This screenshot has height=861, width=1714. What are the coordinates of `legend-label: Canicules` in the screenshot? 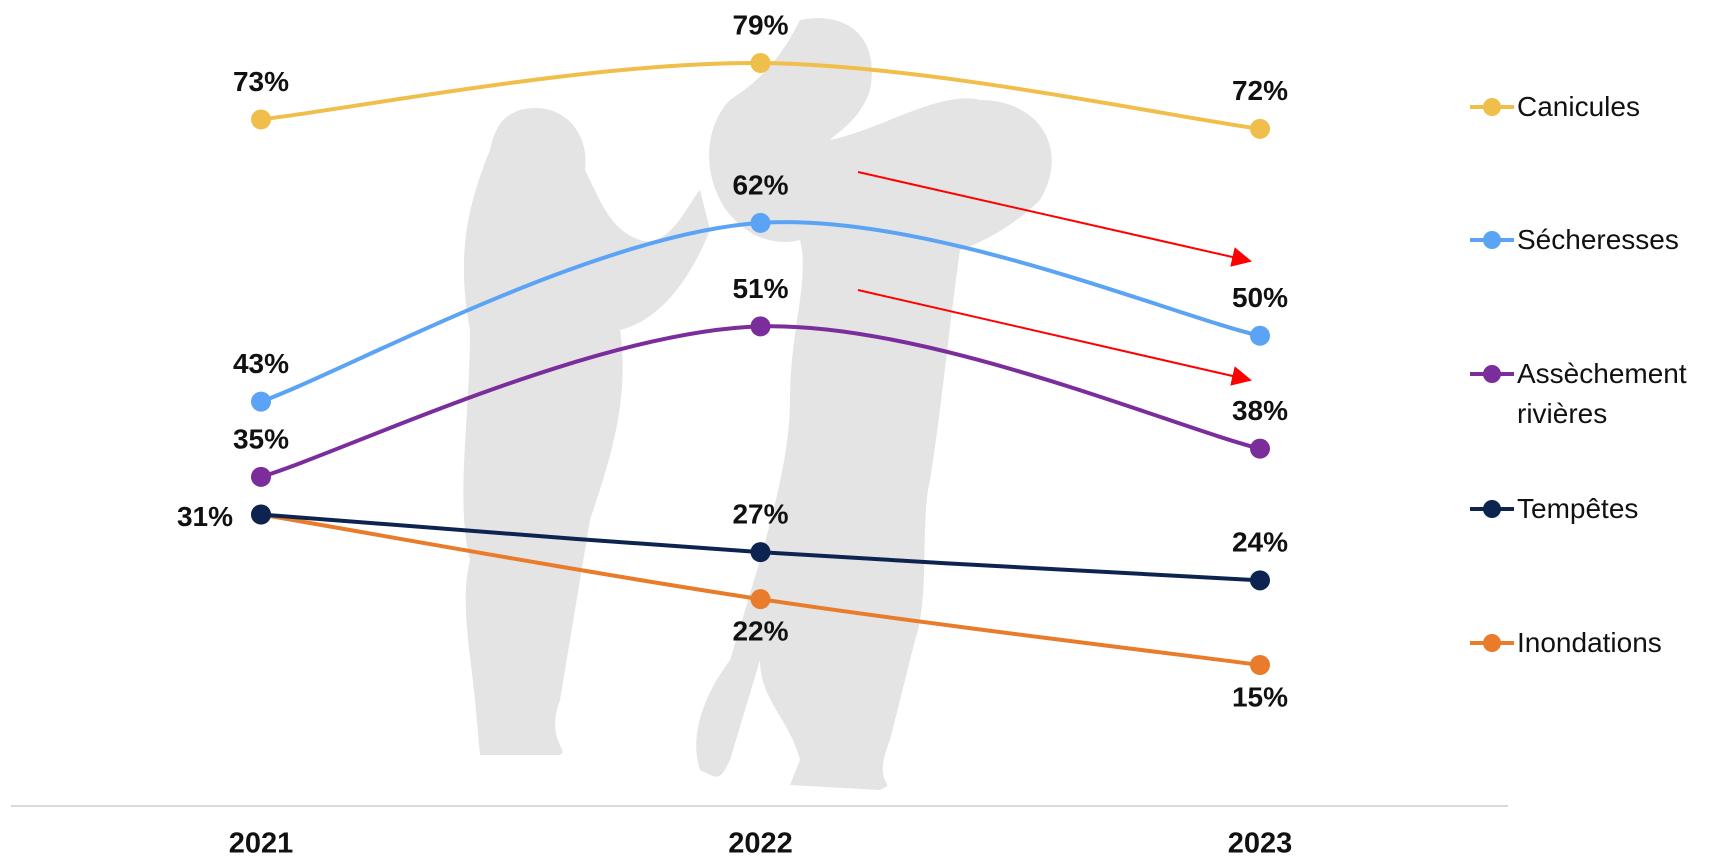 It's located at (1578, 106).